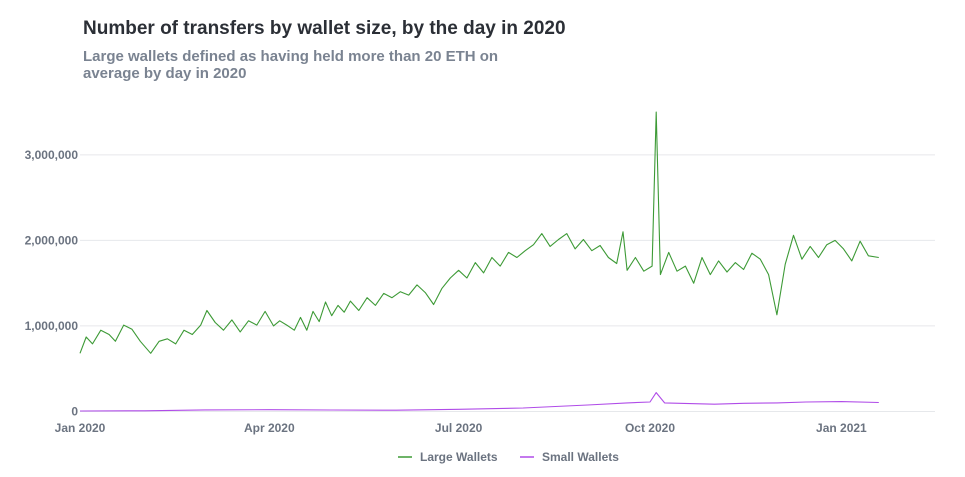 Image resolution: width=965 pixels, height=477 pixels. I want to click on x-tick-label: Apr 2020, so click(269, 428).